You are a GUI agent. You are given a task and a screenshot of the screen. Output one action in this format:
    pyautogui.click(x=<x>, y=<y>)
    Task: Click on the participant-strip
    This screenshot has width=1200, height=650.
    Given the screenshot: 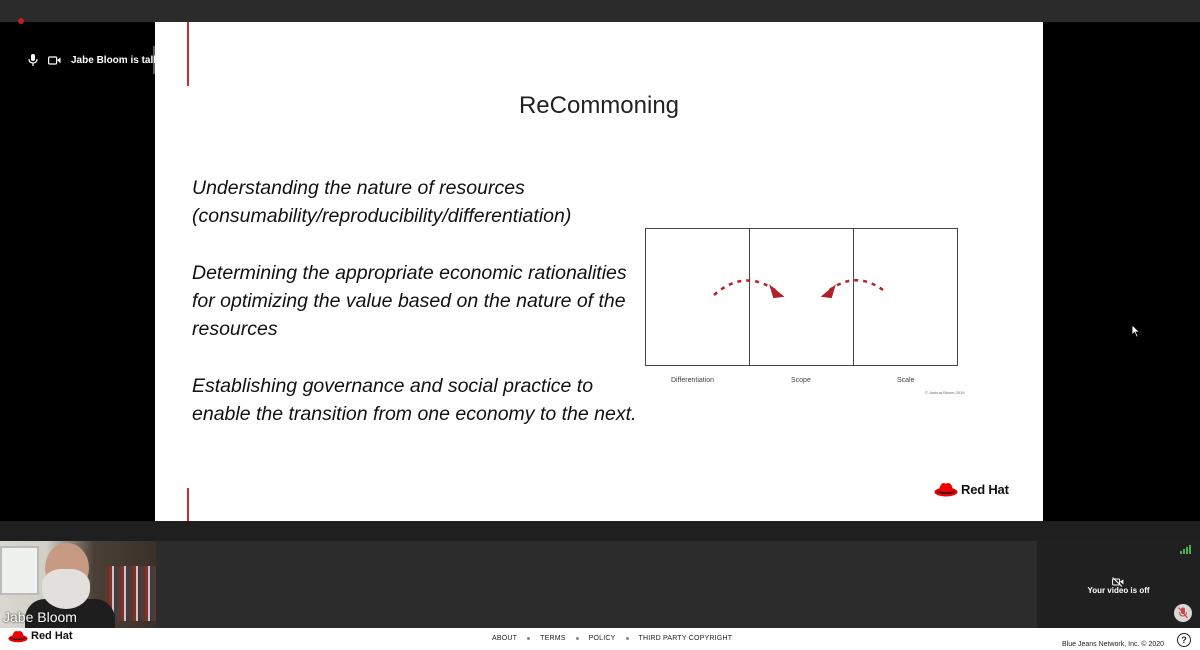 What is the action you would take?
    pyautogui.click(x=600, y=584)
    